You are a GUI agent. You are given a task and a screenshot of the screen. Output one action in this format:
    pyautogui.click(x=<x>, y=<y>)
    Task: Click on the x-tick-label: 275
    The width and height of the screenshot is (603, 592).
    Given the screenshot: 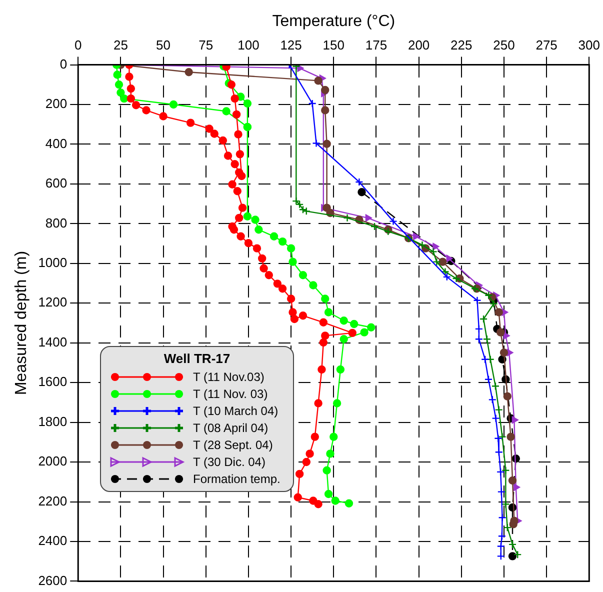 What is the action you would take?
    pyautogui.click(x=547, y=45)
    